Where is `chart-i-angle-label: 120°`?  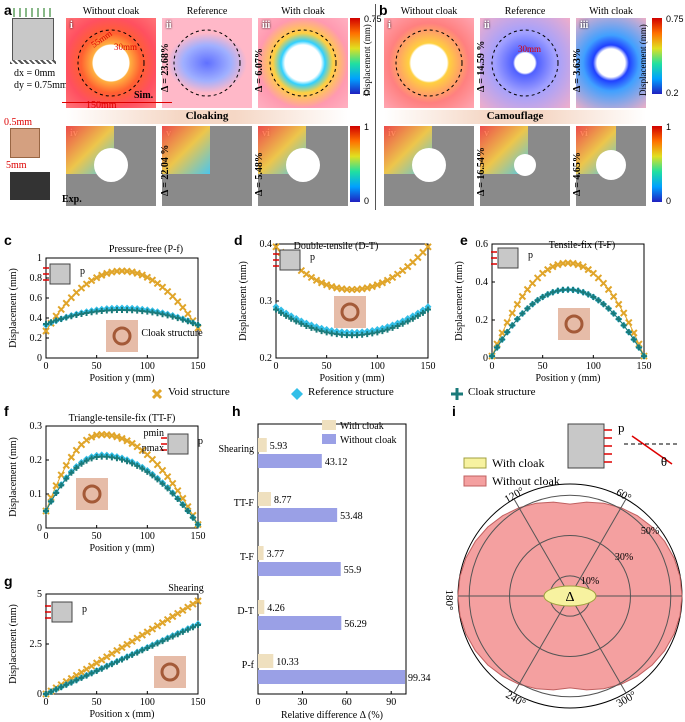 chart-i-angle-label: 120° is located at coordinates (514, 495).